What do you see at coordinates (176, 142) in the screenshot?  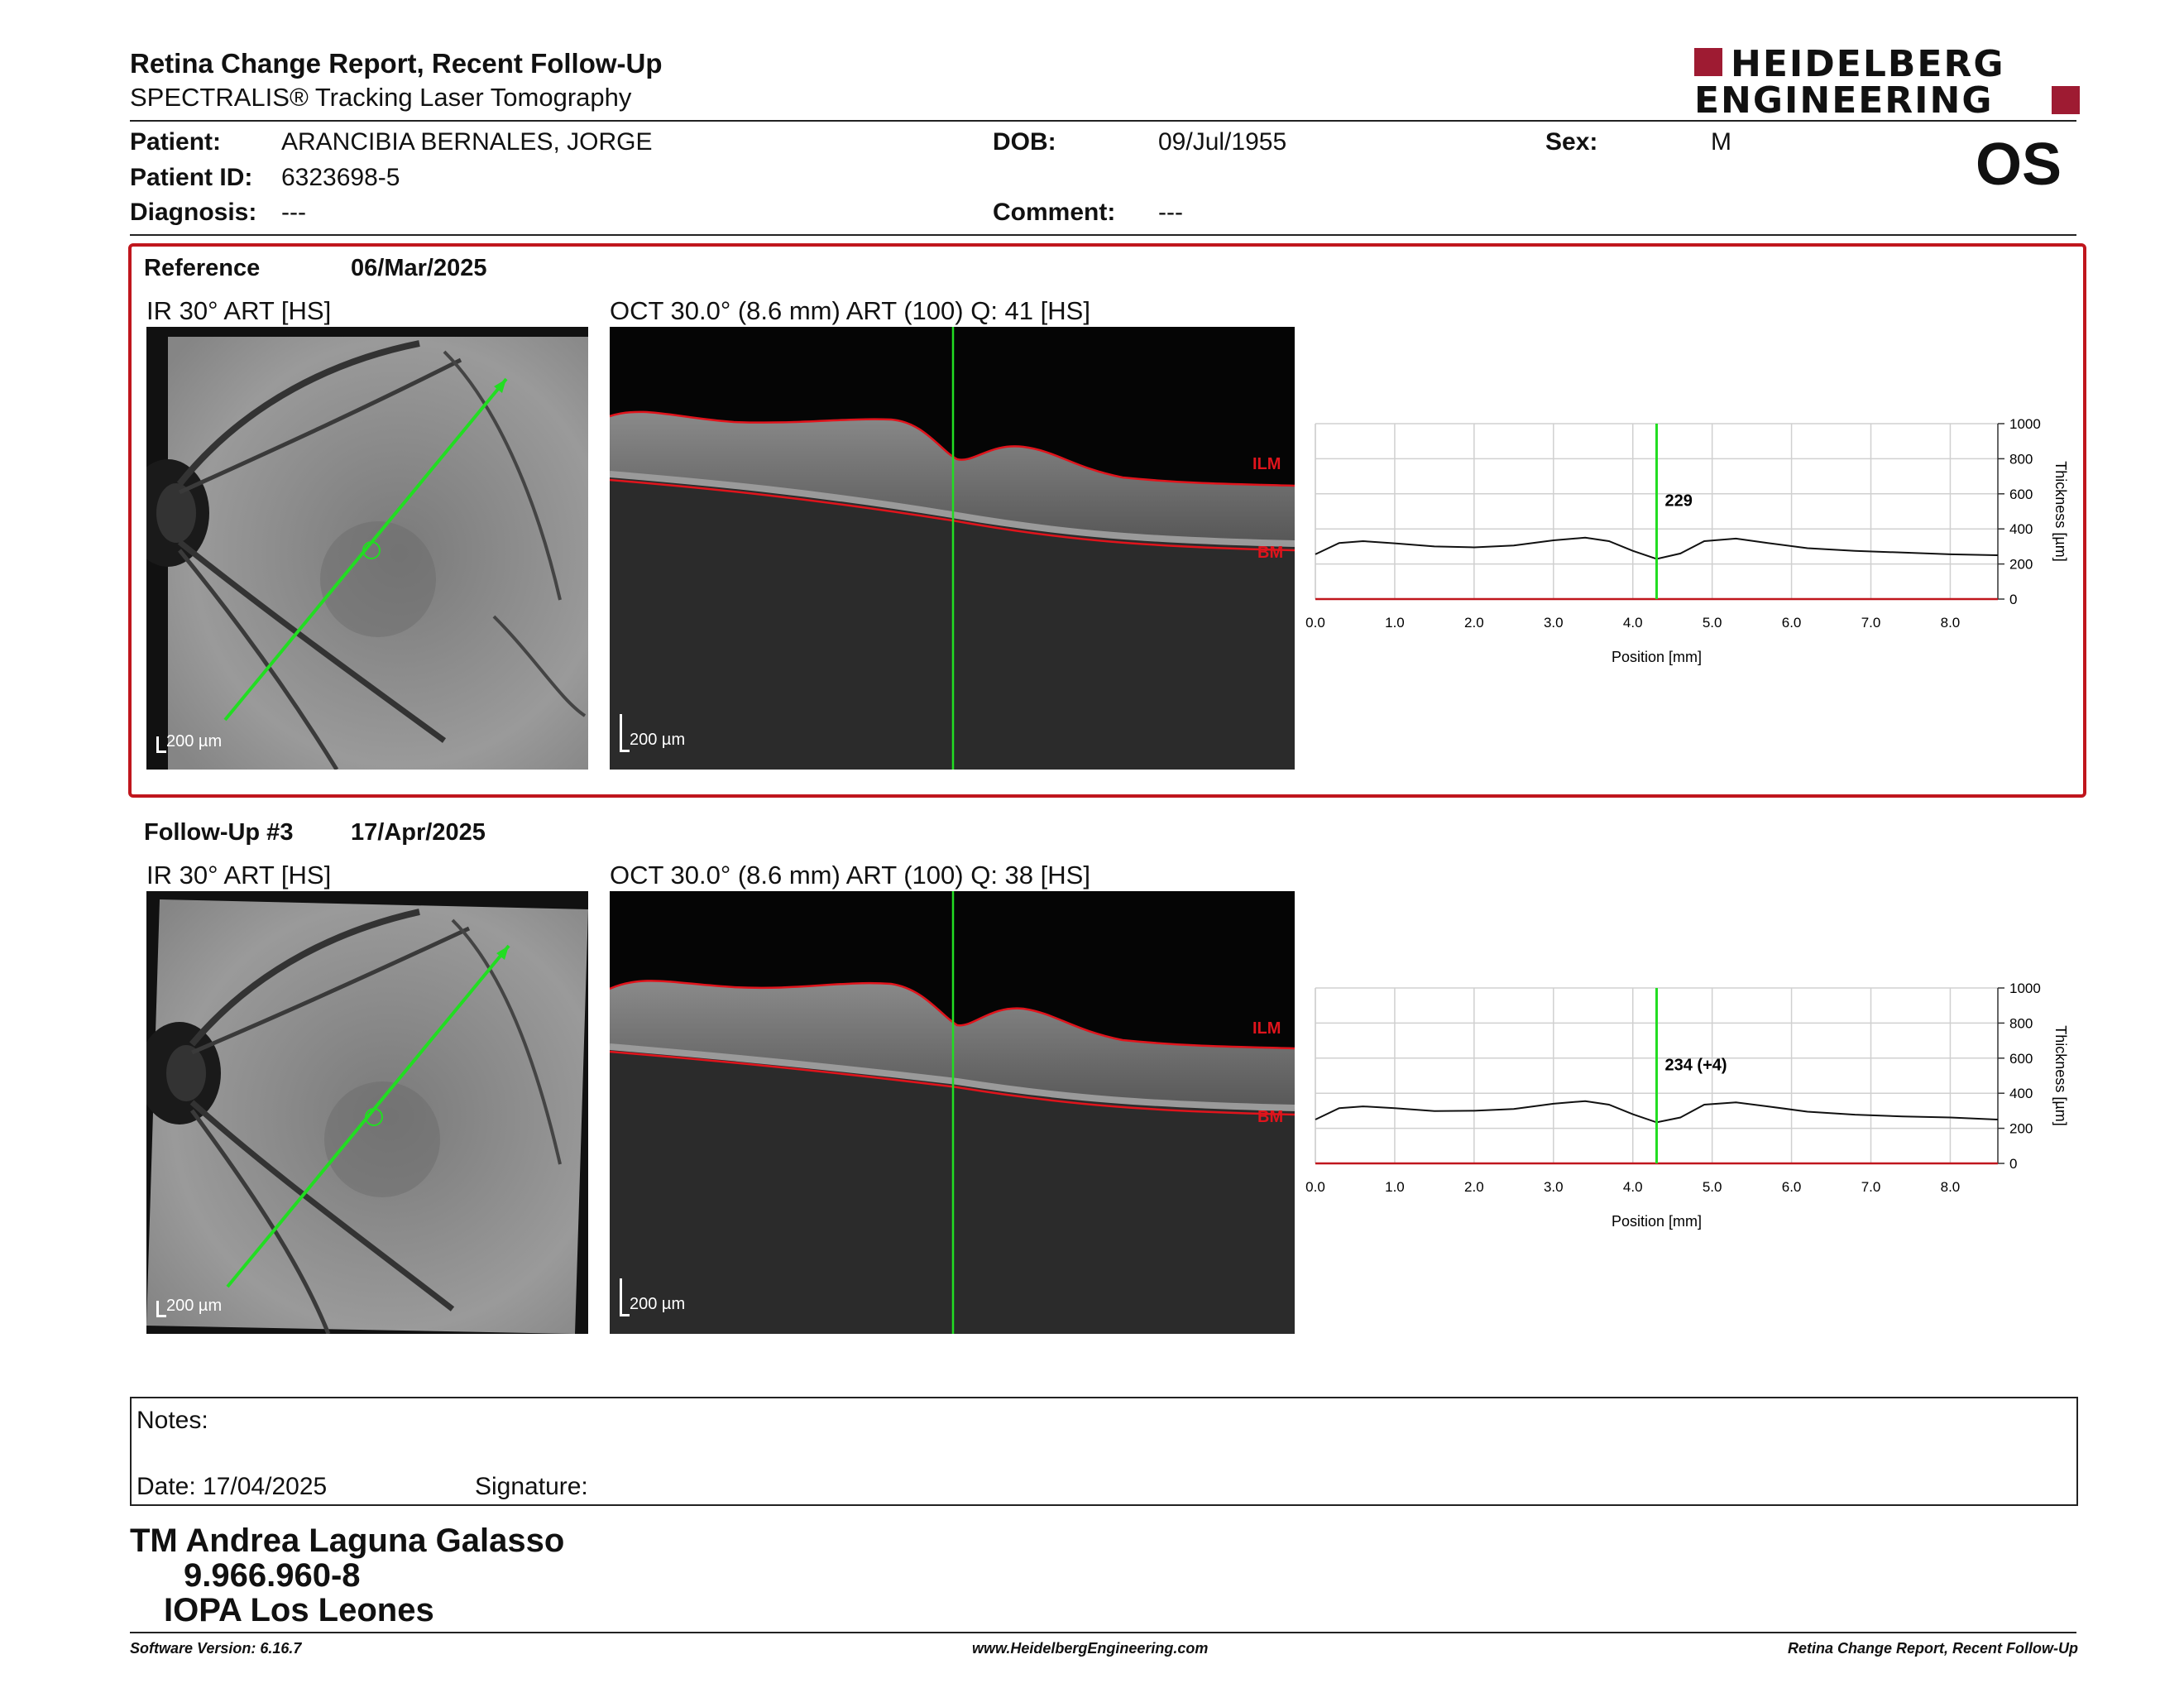 I see `patient-label: Patient:` at bounding box center [176, 142].